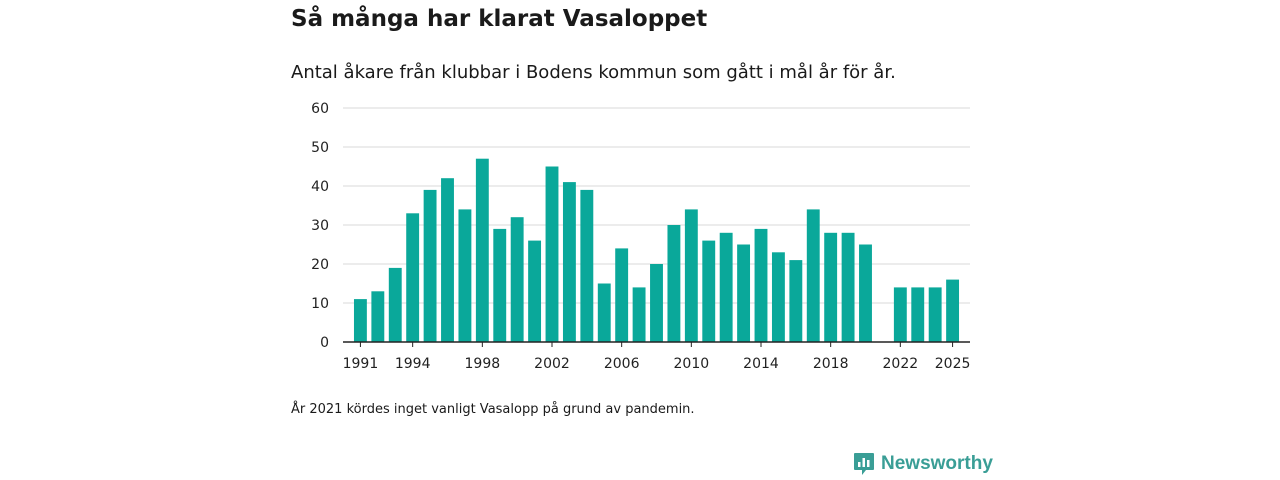  What do you see at coordinates (831, 364) in the screenshot?
I see `x-tick-label: 2018` at bounding box center [831, 364].